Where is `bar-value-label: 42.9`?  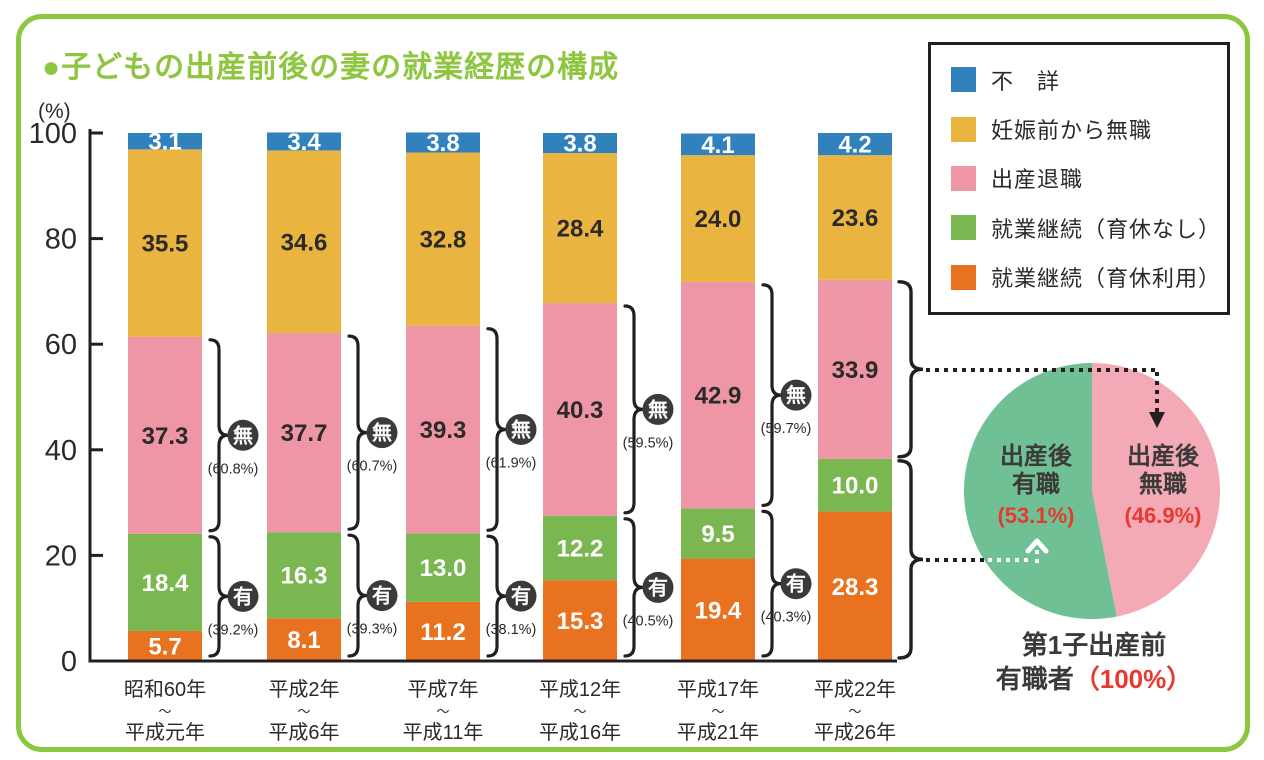 bar-value-label: 42.9 is located at coordinates (718, 396).